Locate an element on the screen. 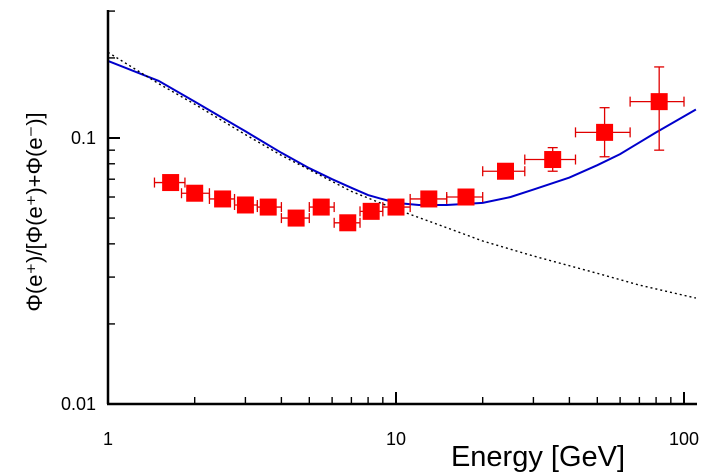 This screenshot has width=707, height=474. x-axis-title: Energy [GeV] is located at coordinates (538, 457).